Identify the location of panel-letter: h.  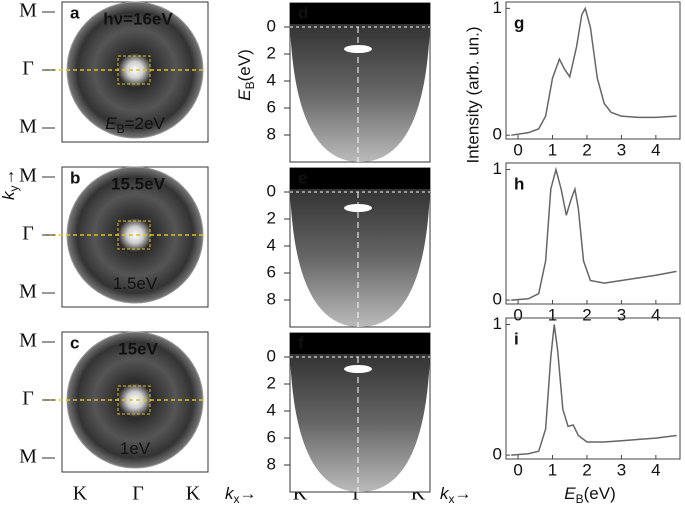
(519, 183).